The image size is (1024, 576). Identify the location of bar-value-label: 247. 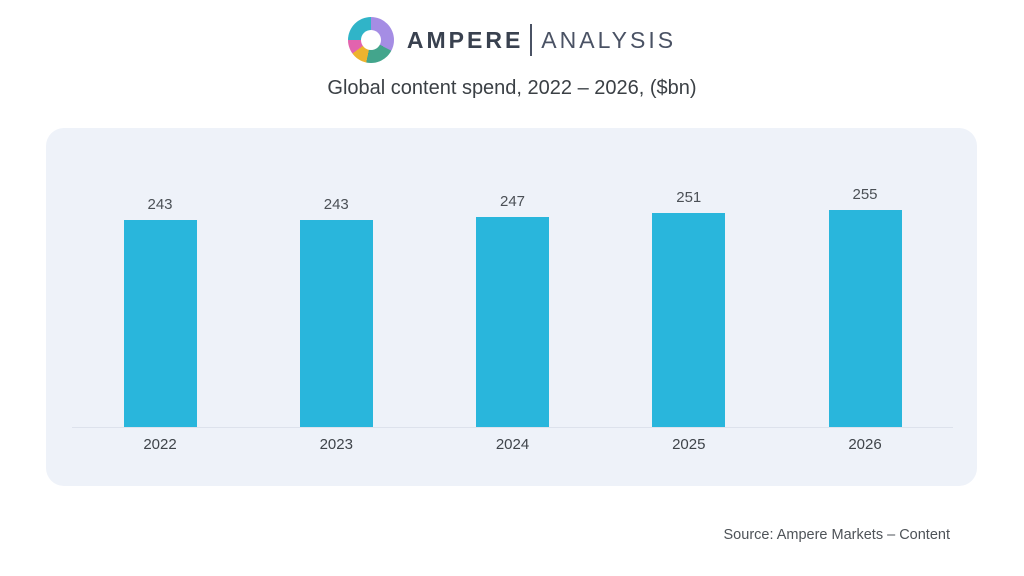
(512, 201).